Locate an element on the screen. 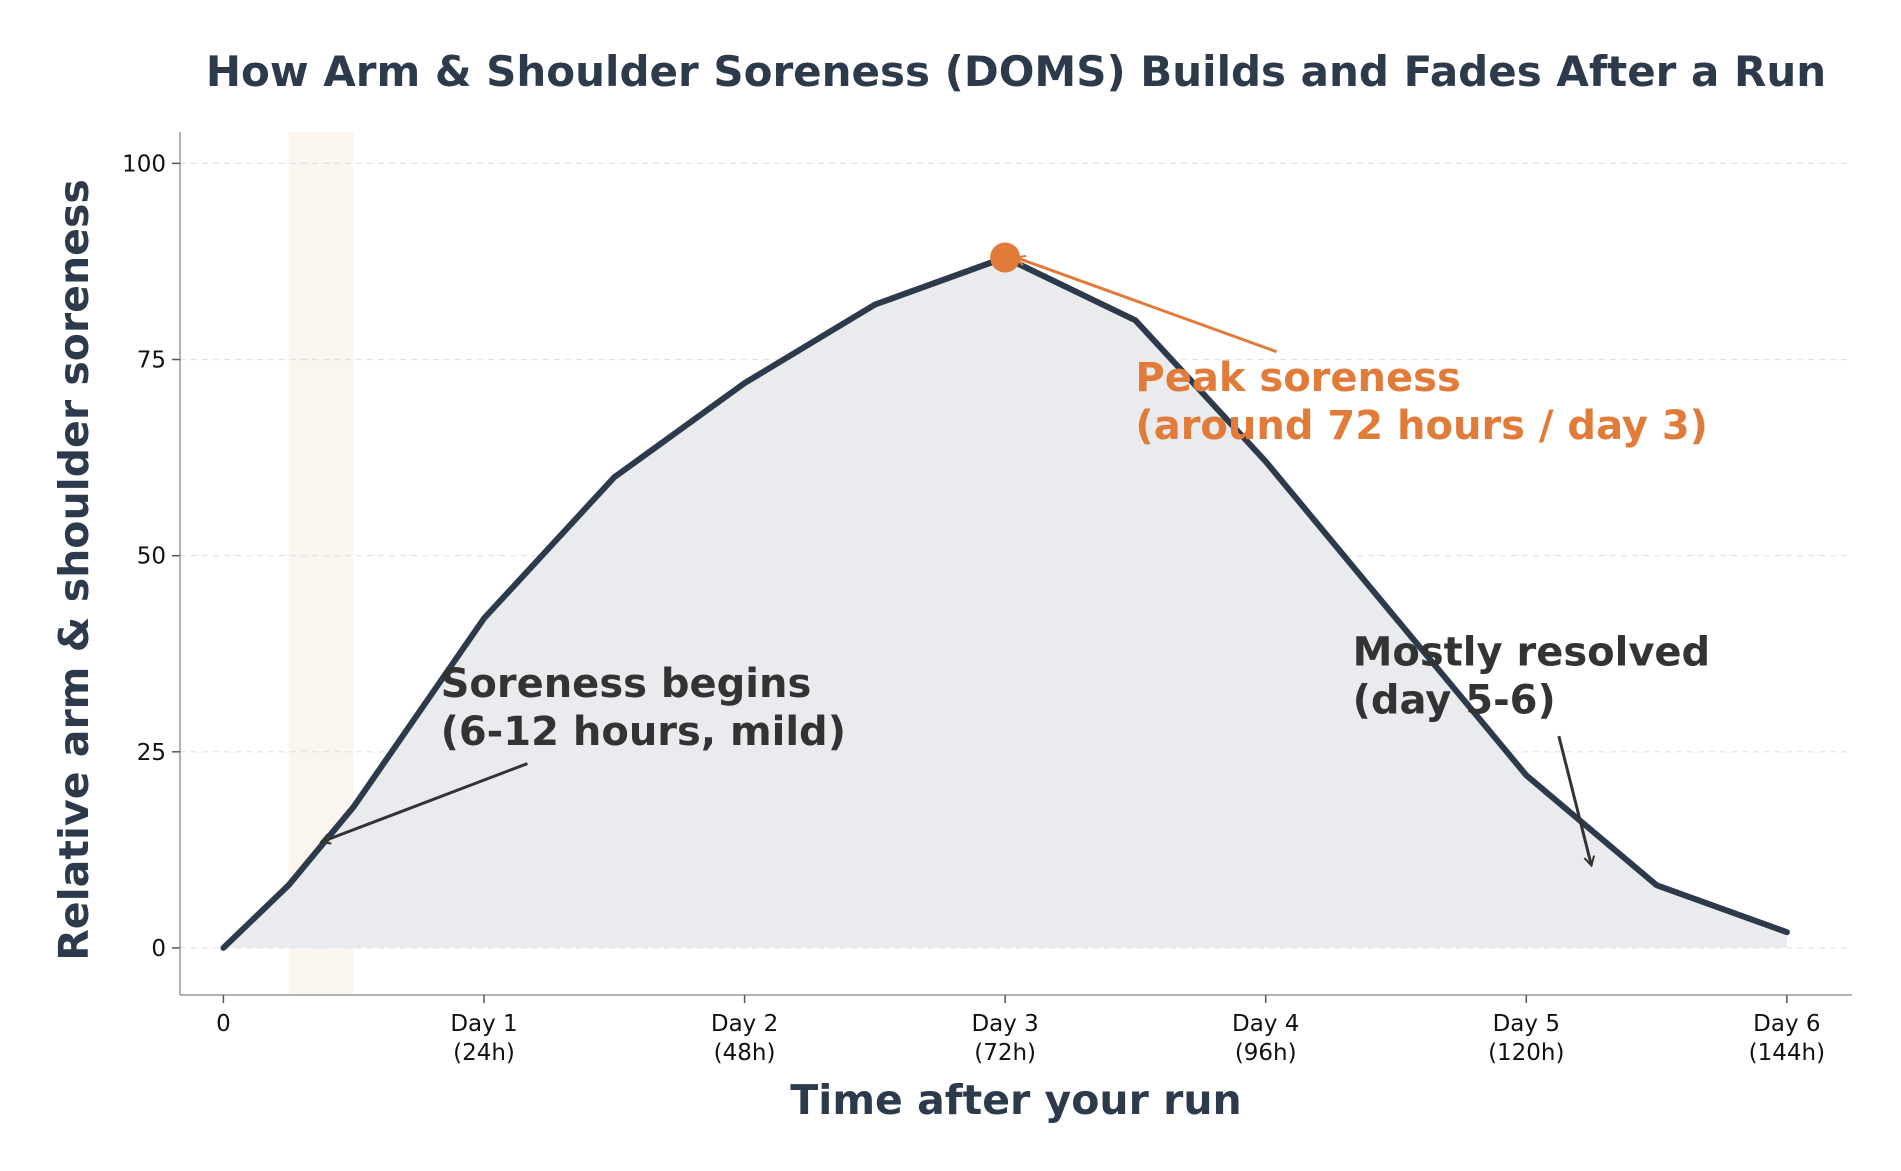 The height and width of the screenshot is (1171, 1901). y-tick-label: 100 is located at coordinates (144, 164).